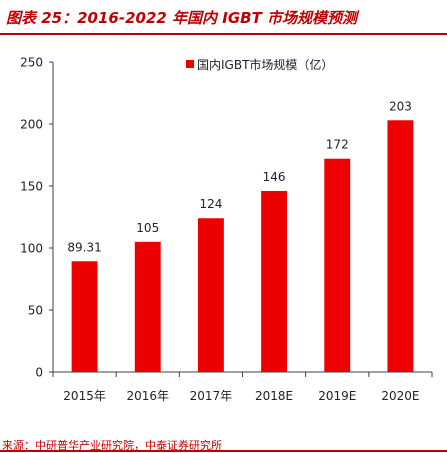 This screenshot has height=453, width=447. I want to click on y-tick-label: 50, so click(35, 311).